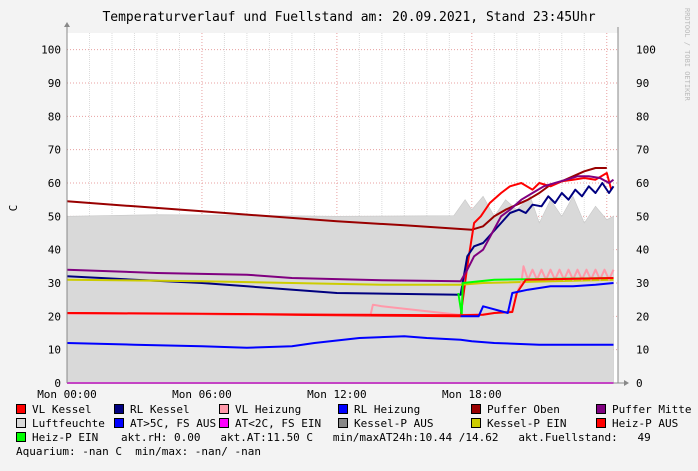 This screenshot has height=471, width=698. Describe the element at coordinates (537, 300) in the screenshot. I see `series-line-at-5c-fs-aus` at that location.